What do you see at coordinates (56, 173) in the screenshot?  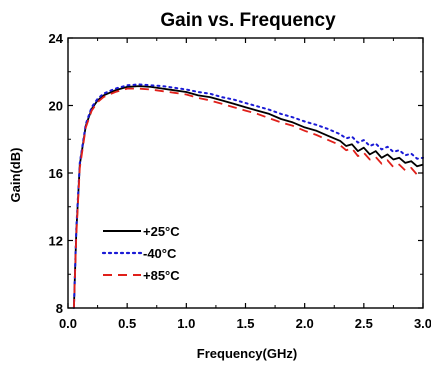 I see `y-tick-label: 16` at bounding box center [56, 173].